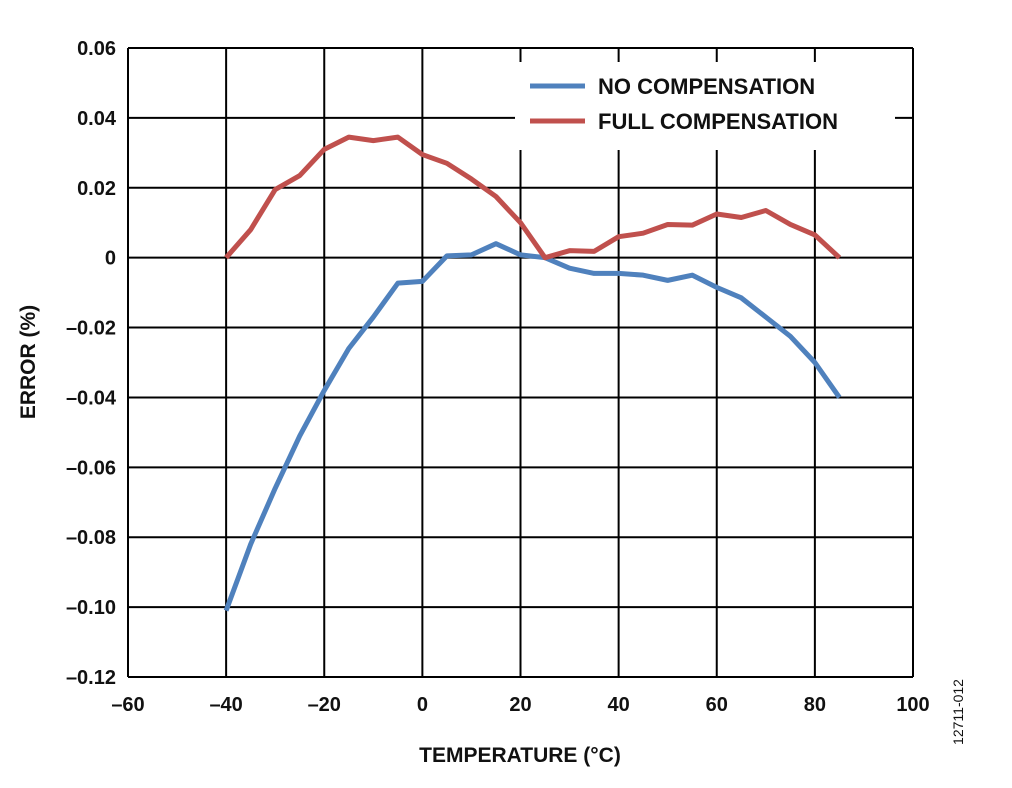 The width and height of the screenshot is (1012, 788). Describe the element at coordinates (127, 705) in the screenshot. I see `x-tick-label: –60` at that location.